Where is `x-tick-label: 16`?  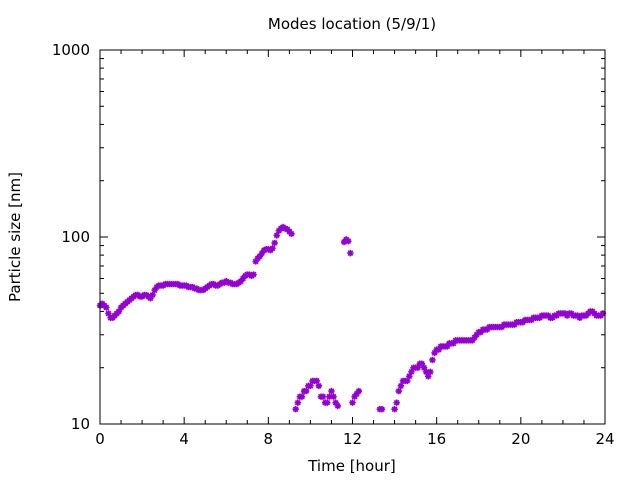
x-tick-label: 16 is located at coordinates (436, 439).